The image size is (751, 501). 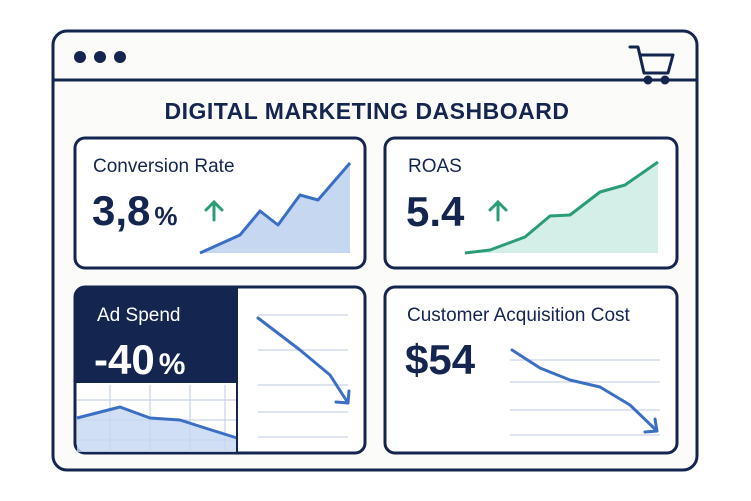 I want to click on value: -40, so click(x=124, y=359).